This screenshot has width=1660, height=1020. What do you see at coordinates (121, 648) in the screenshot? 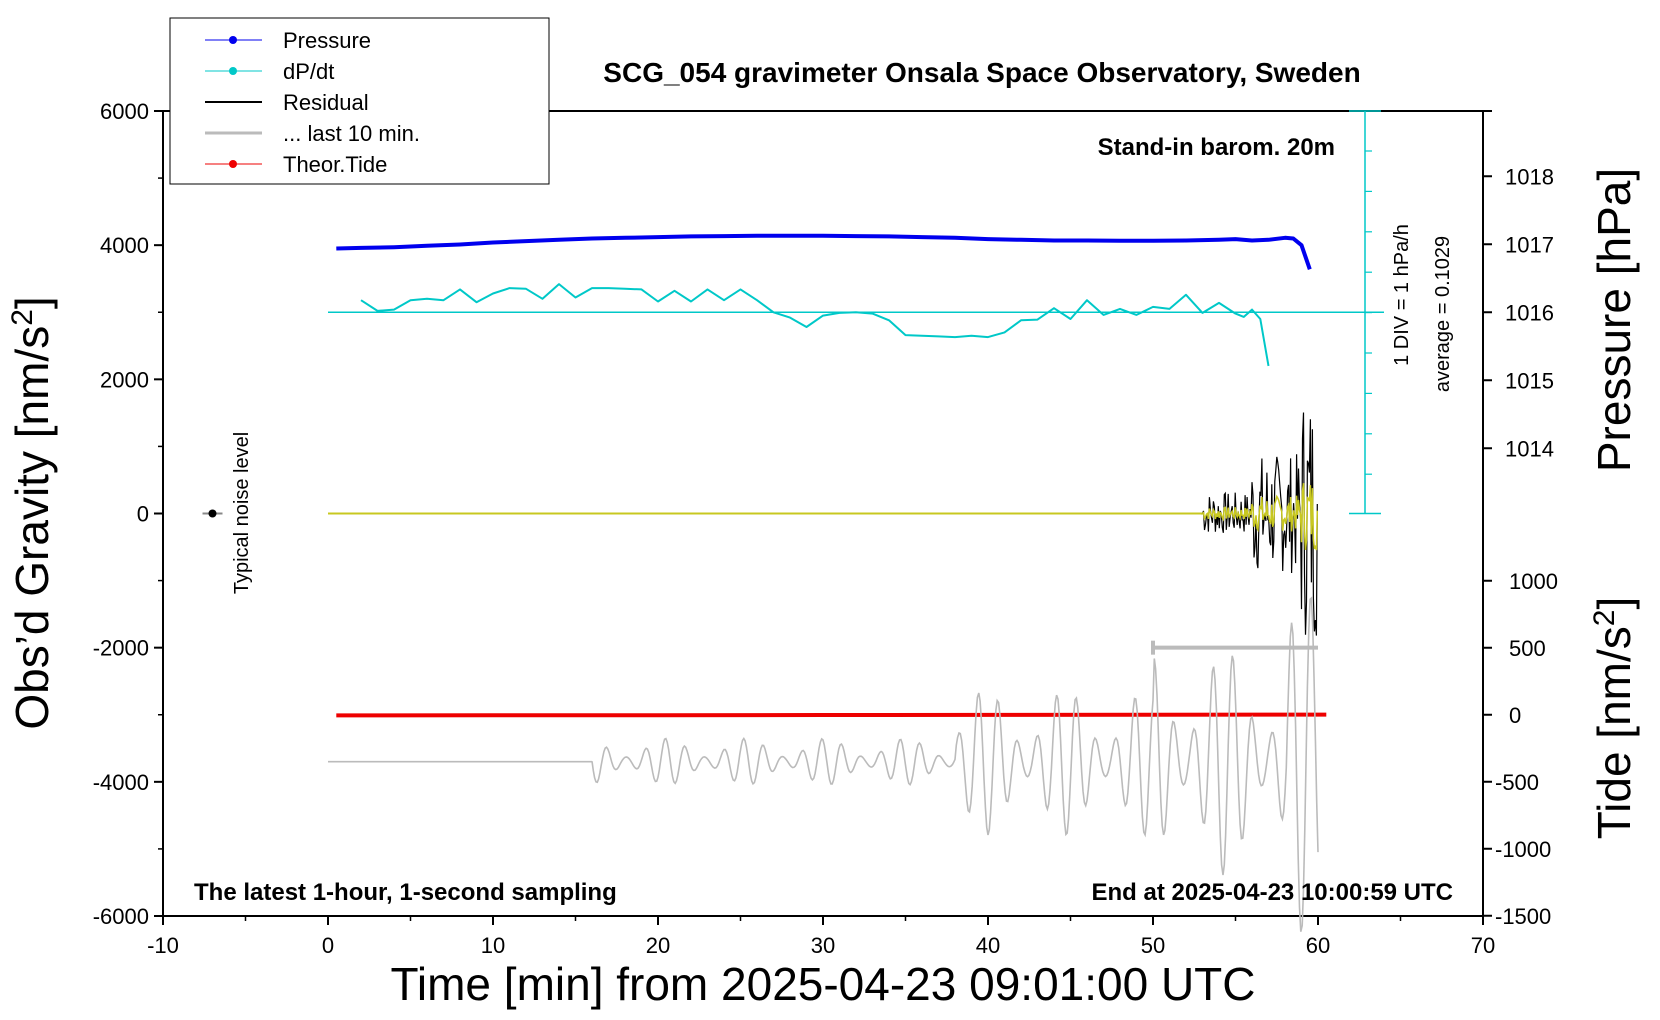
I see `y-tick-label: -2000` at bounding box center [121, 648].